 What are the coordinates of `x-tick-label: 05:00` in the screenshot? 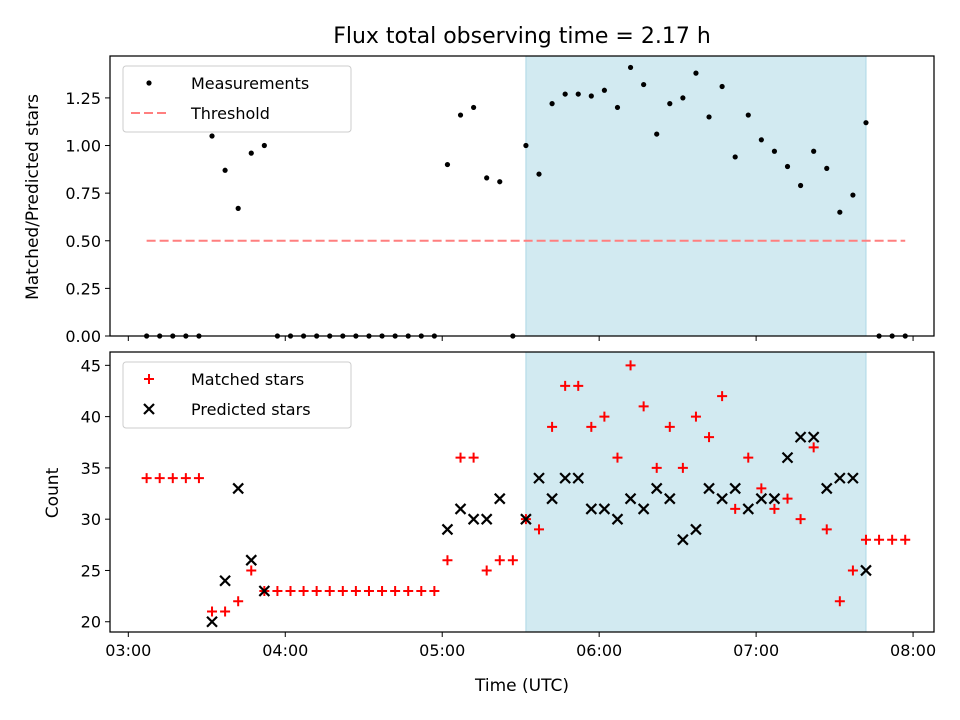 It's located at (442, 650).